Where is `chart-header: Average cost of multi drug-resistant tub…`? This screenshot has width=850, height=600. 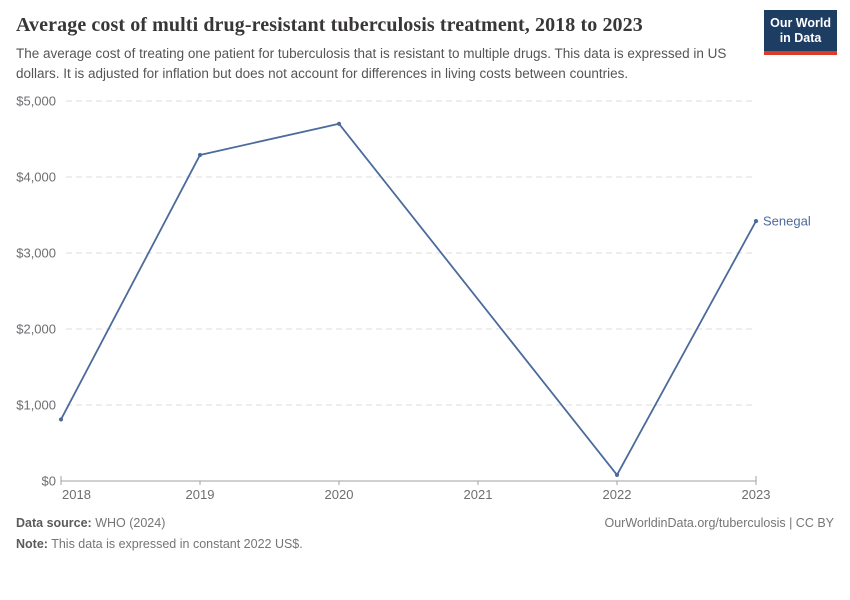
chart-header: Average cost of multi drug-resistant tub… is located at coordinates (425, 42).